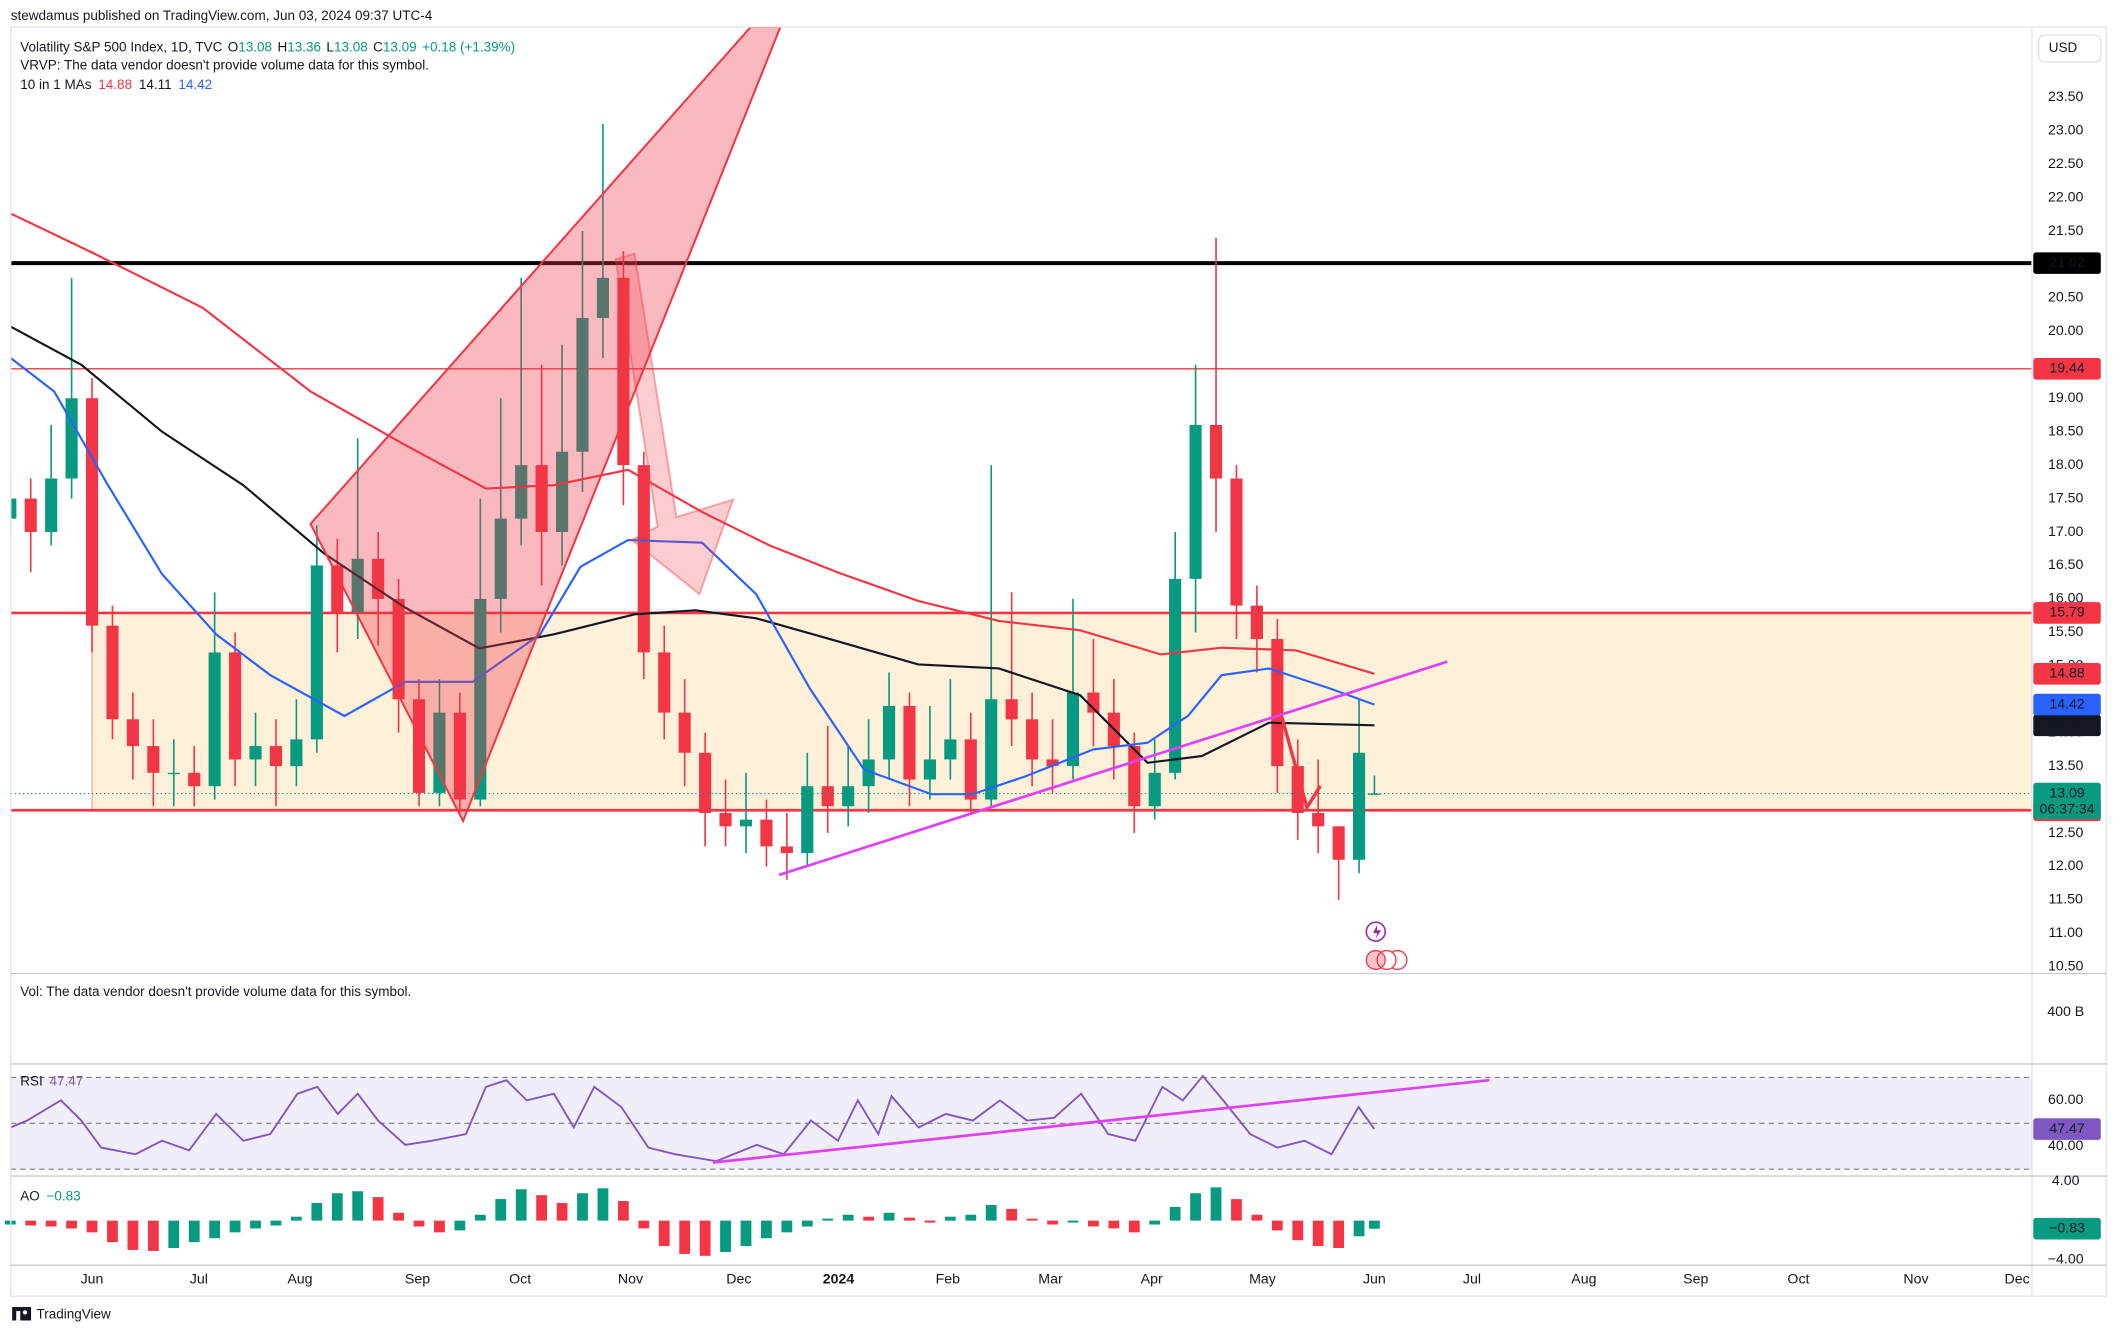 This screenshot has height=1334, width=2117. Describe the element at coordinates (2066, 465) in the screenshot. I see `y-tick-label: 18.00` at that location.